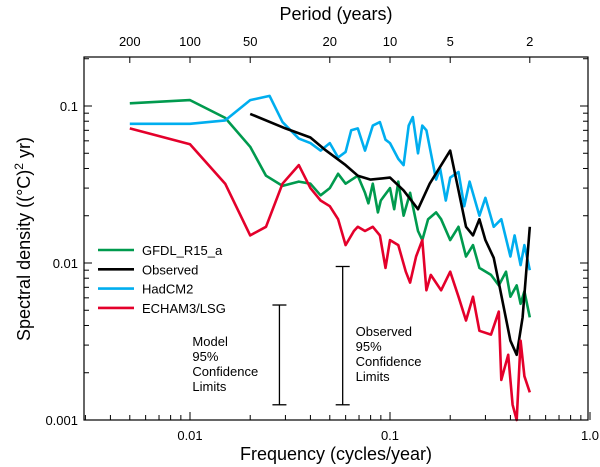 The width and height of the screenshot is (600, 467). Describe the element at coordinates (184, 308) in the screenshot. I see `legend-label: ECHAM3/LSG` at that location.